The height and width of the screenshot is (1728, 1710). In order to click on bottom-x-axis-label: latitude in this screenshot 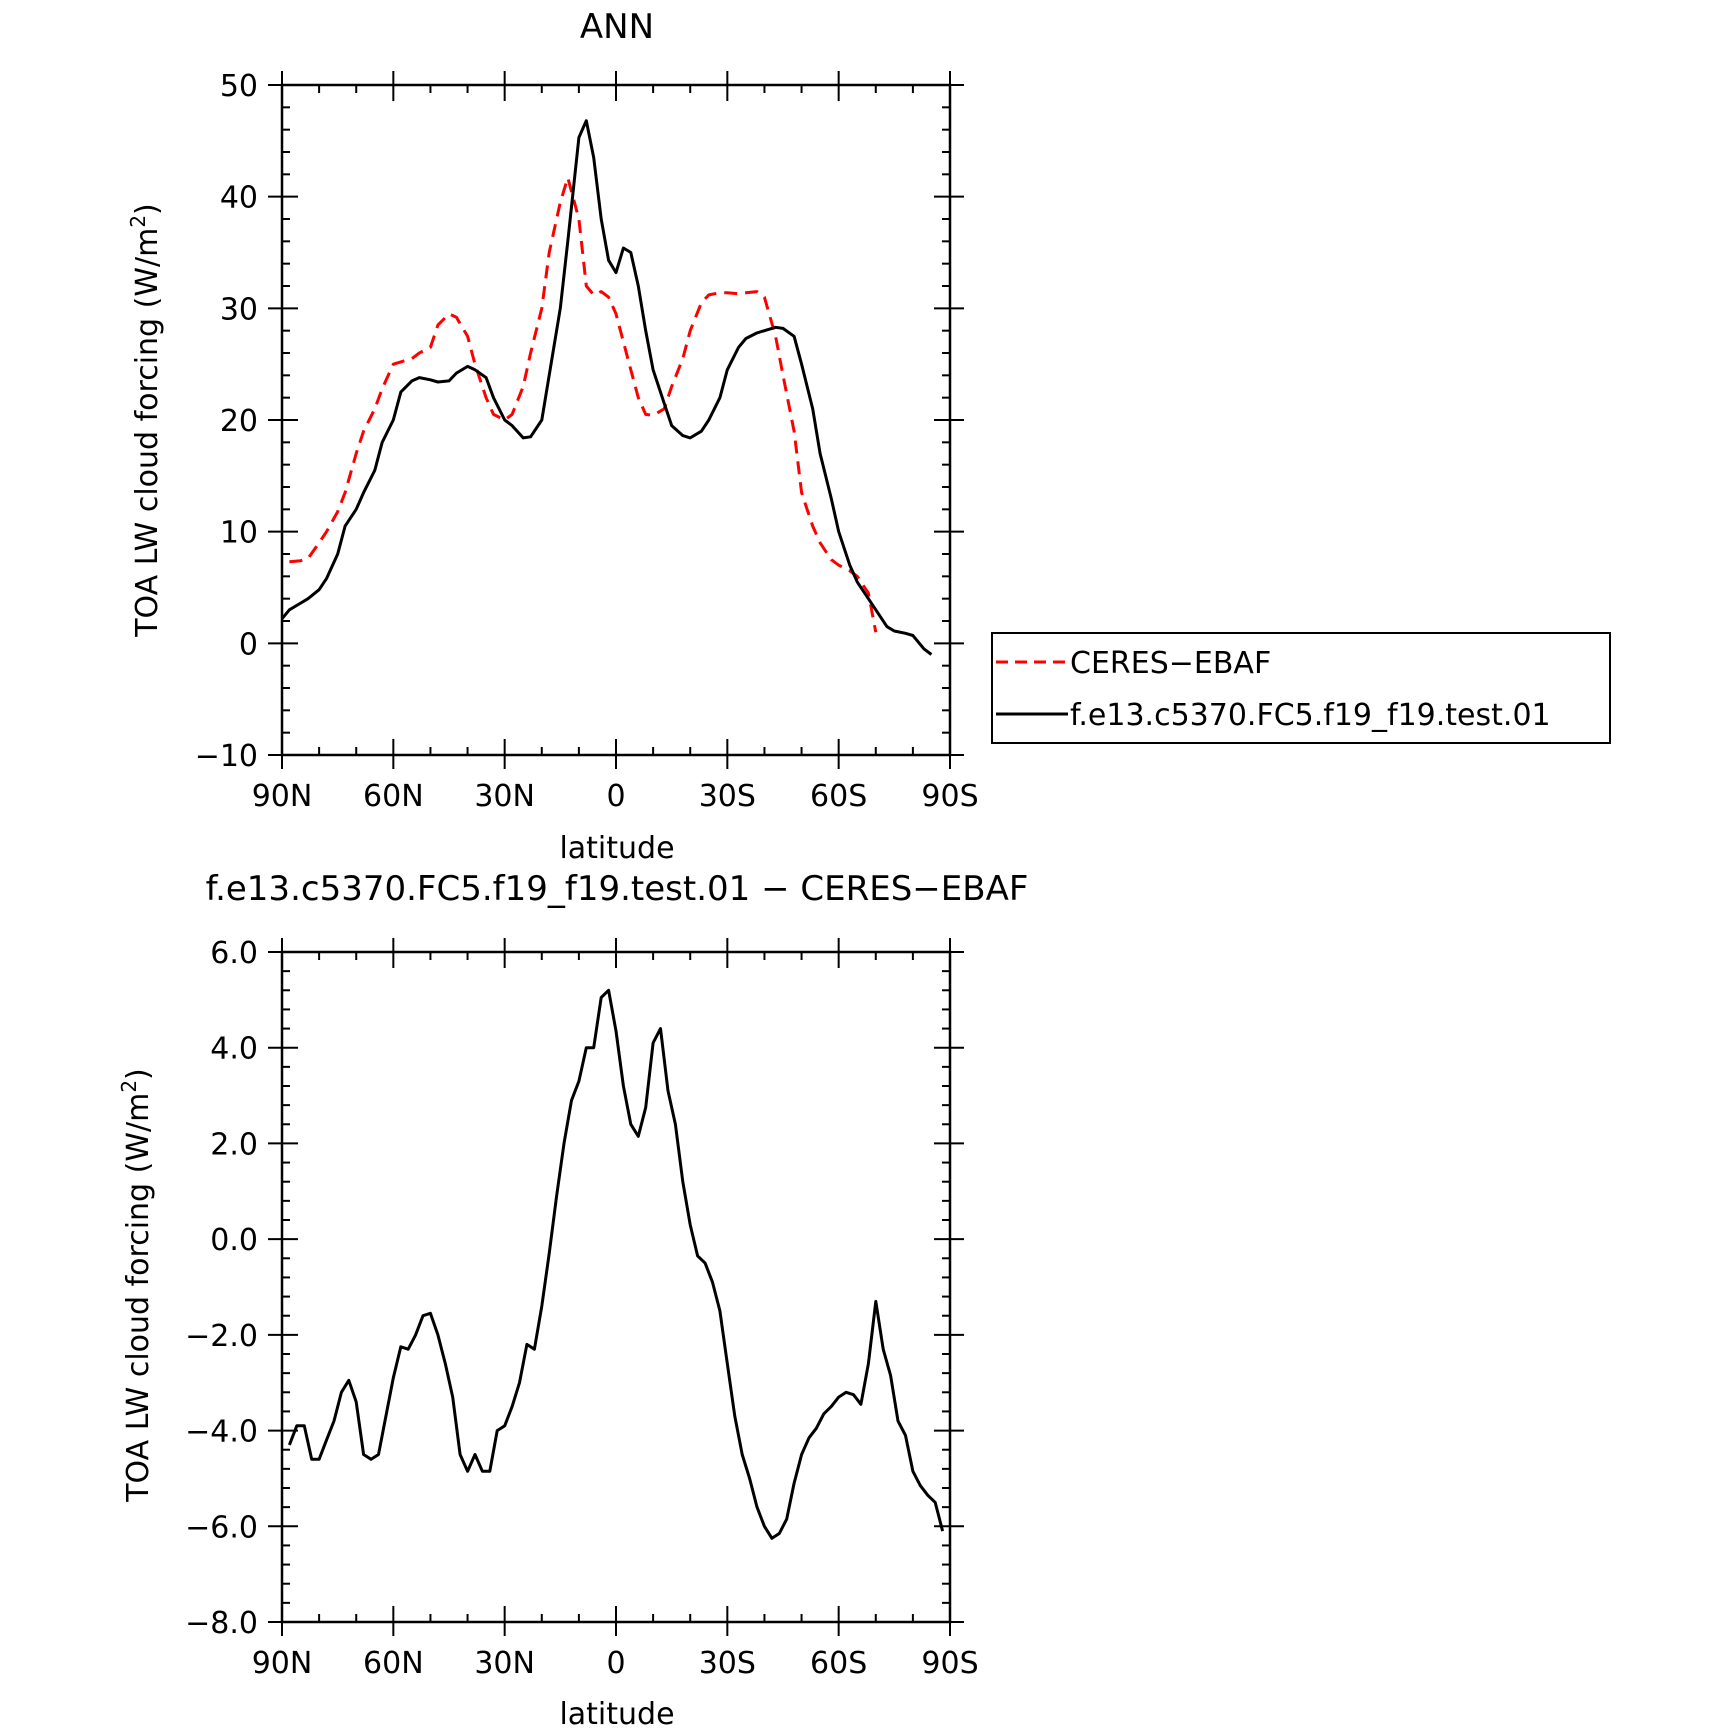, I will do `click(616, 1712)`.